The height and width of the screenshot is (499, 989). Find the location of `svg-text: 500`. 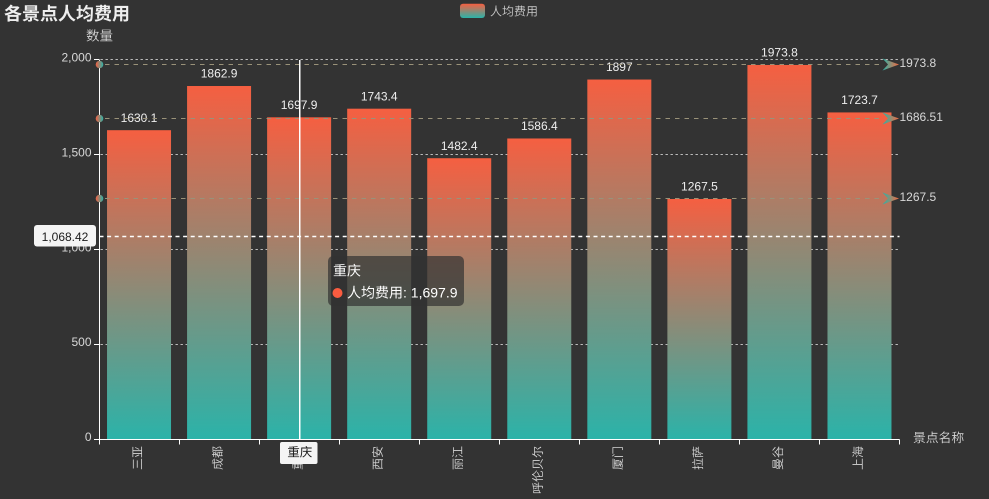

svg-text: 500 is located at coordinates (81, 342).